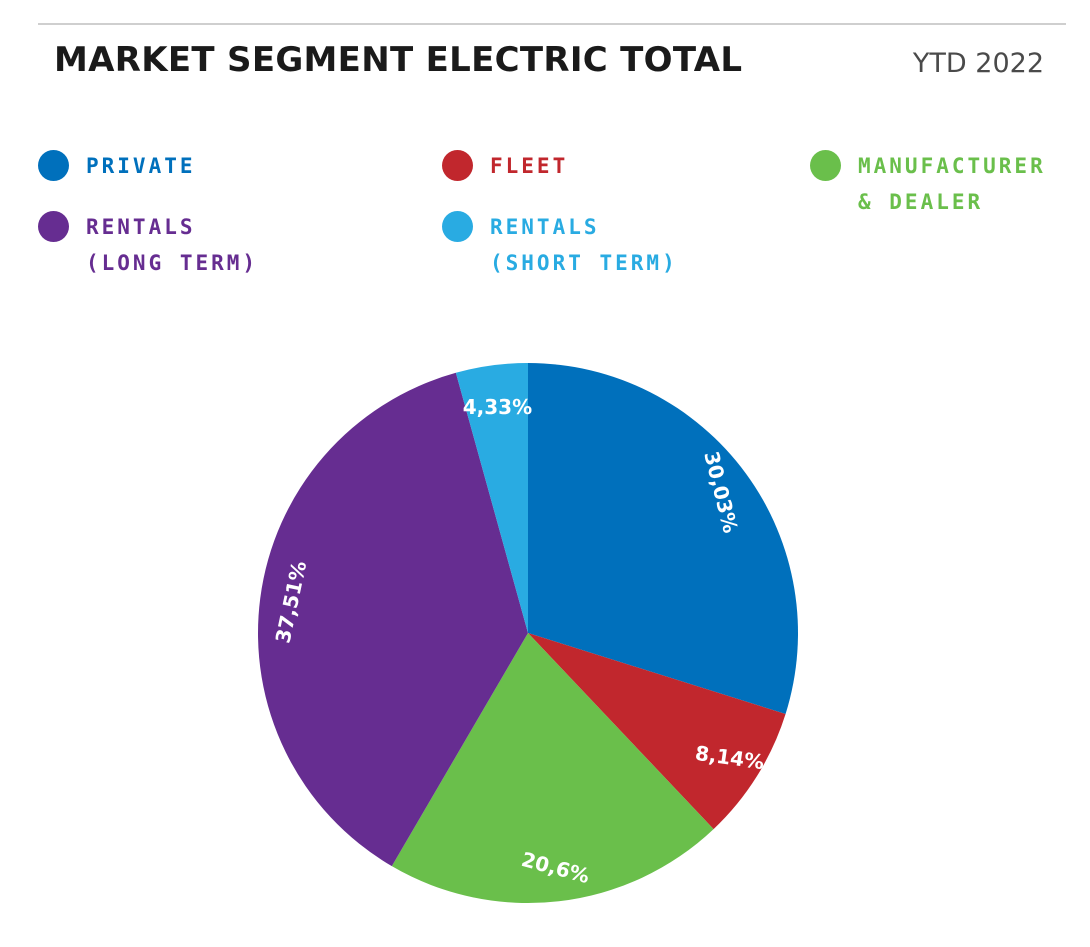 The width and height of the screenshot is (1090, 947). I want to click on chart-title: MARKET SEGMENT ELECTRIC TOTAL, so click(398, 60).